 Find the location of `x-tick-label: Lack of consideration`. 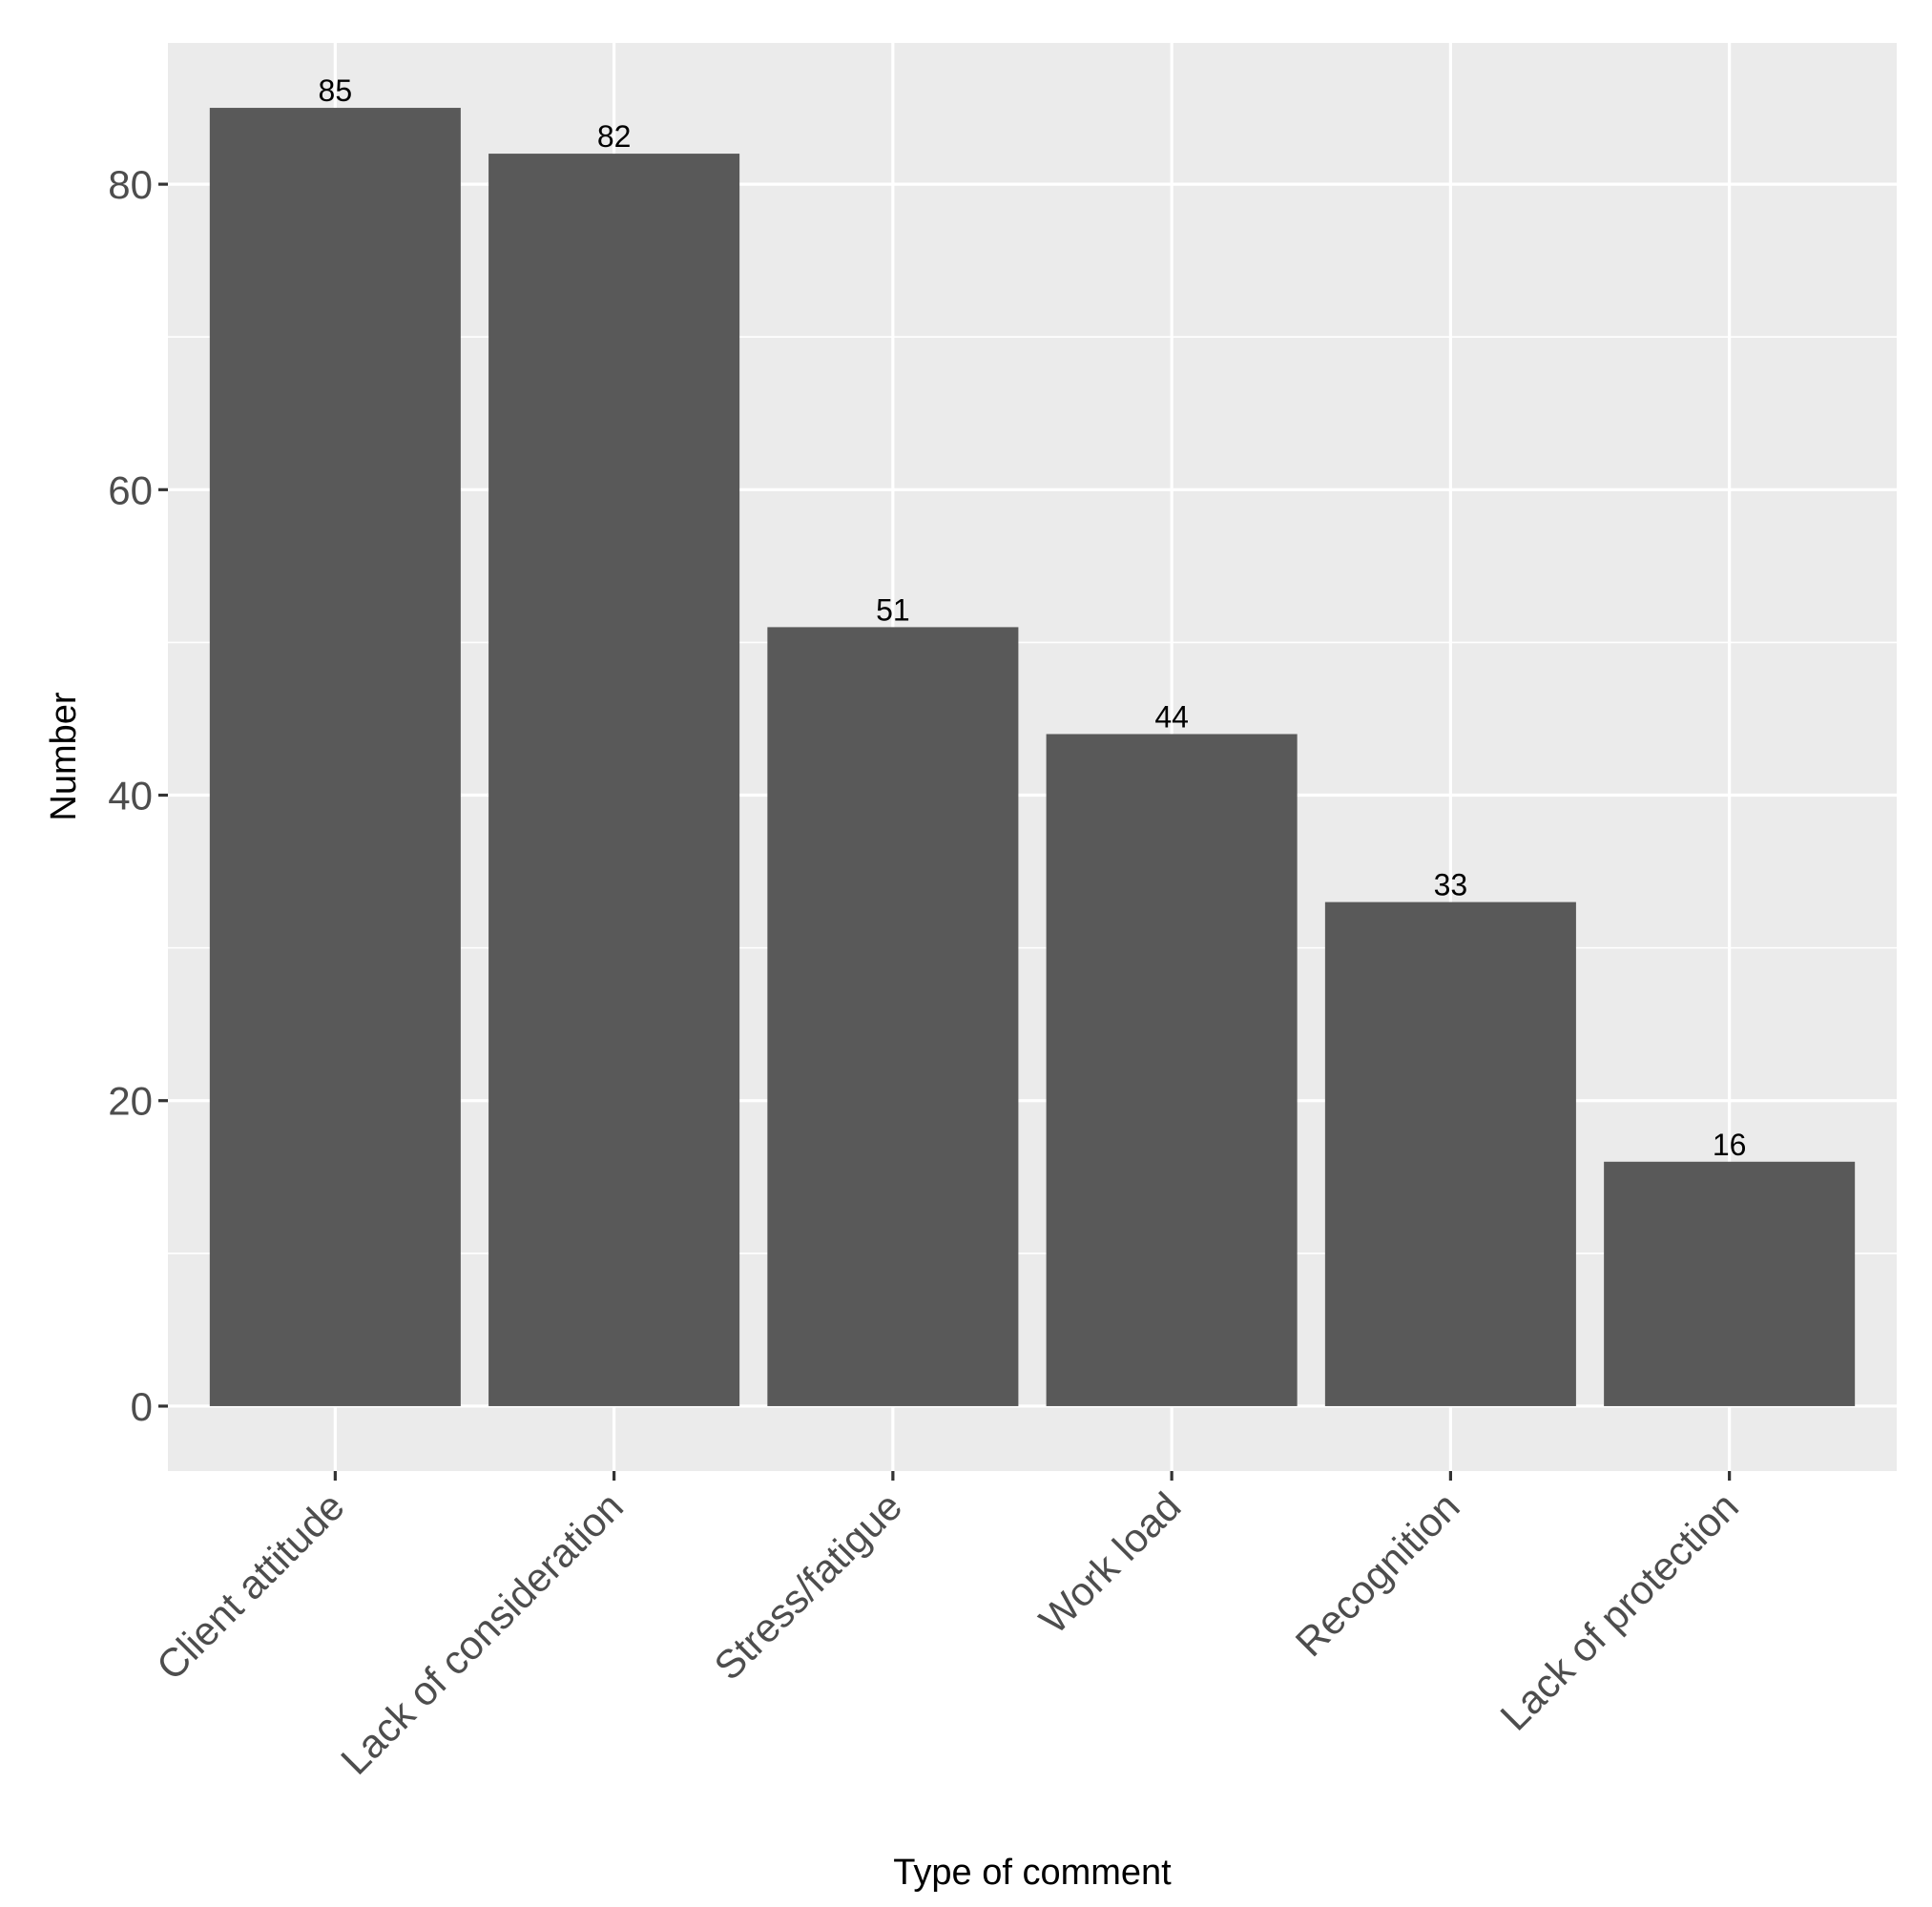

x-tick-label: Lack of consideration is located at coordinates (482, 1633).